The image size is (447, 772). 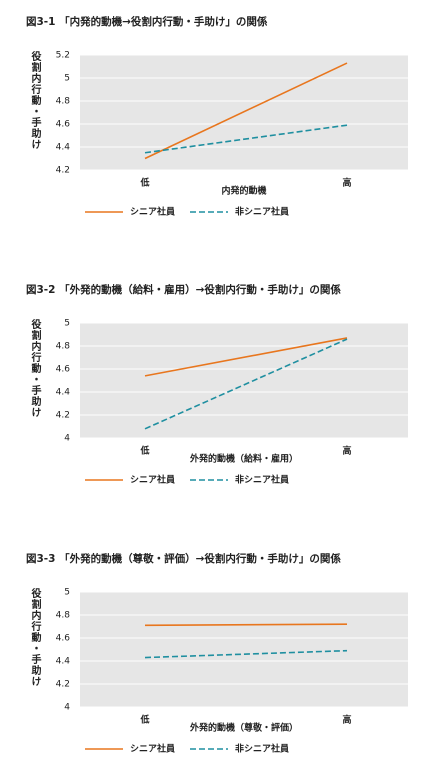 I want to click on chart-title: 図3-1 「内発的動機→役割内行動・手助け」の関係, so click(x=147, y=21).